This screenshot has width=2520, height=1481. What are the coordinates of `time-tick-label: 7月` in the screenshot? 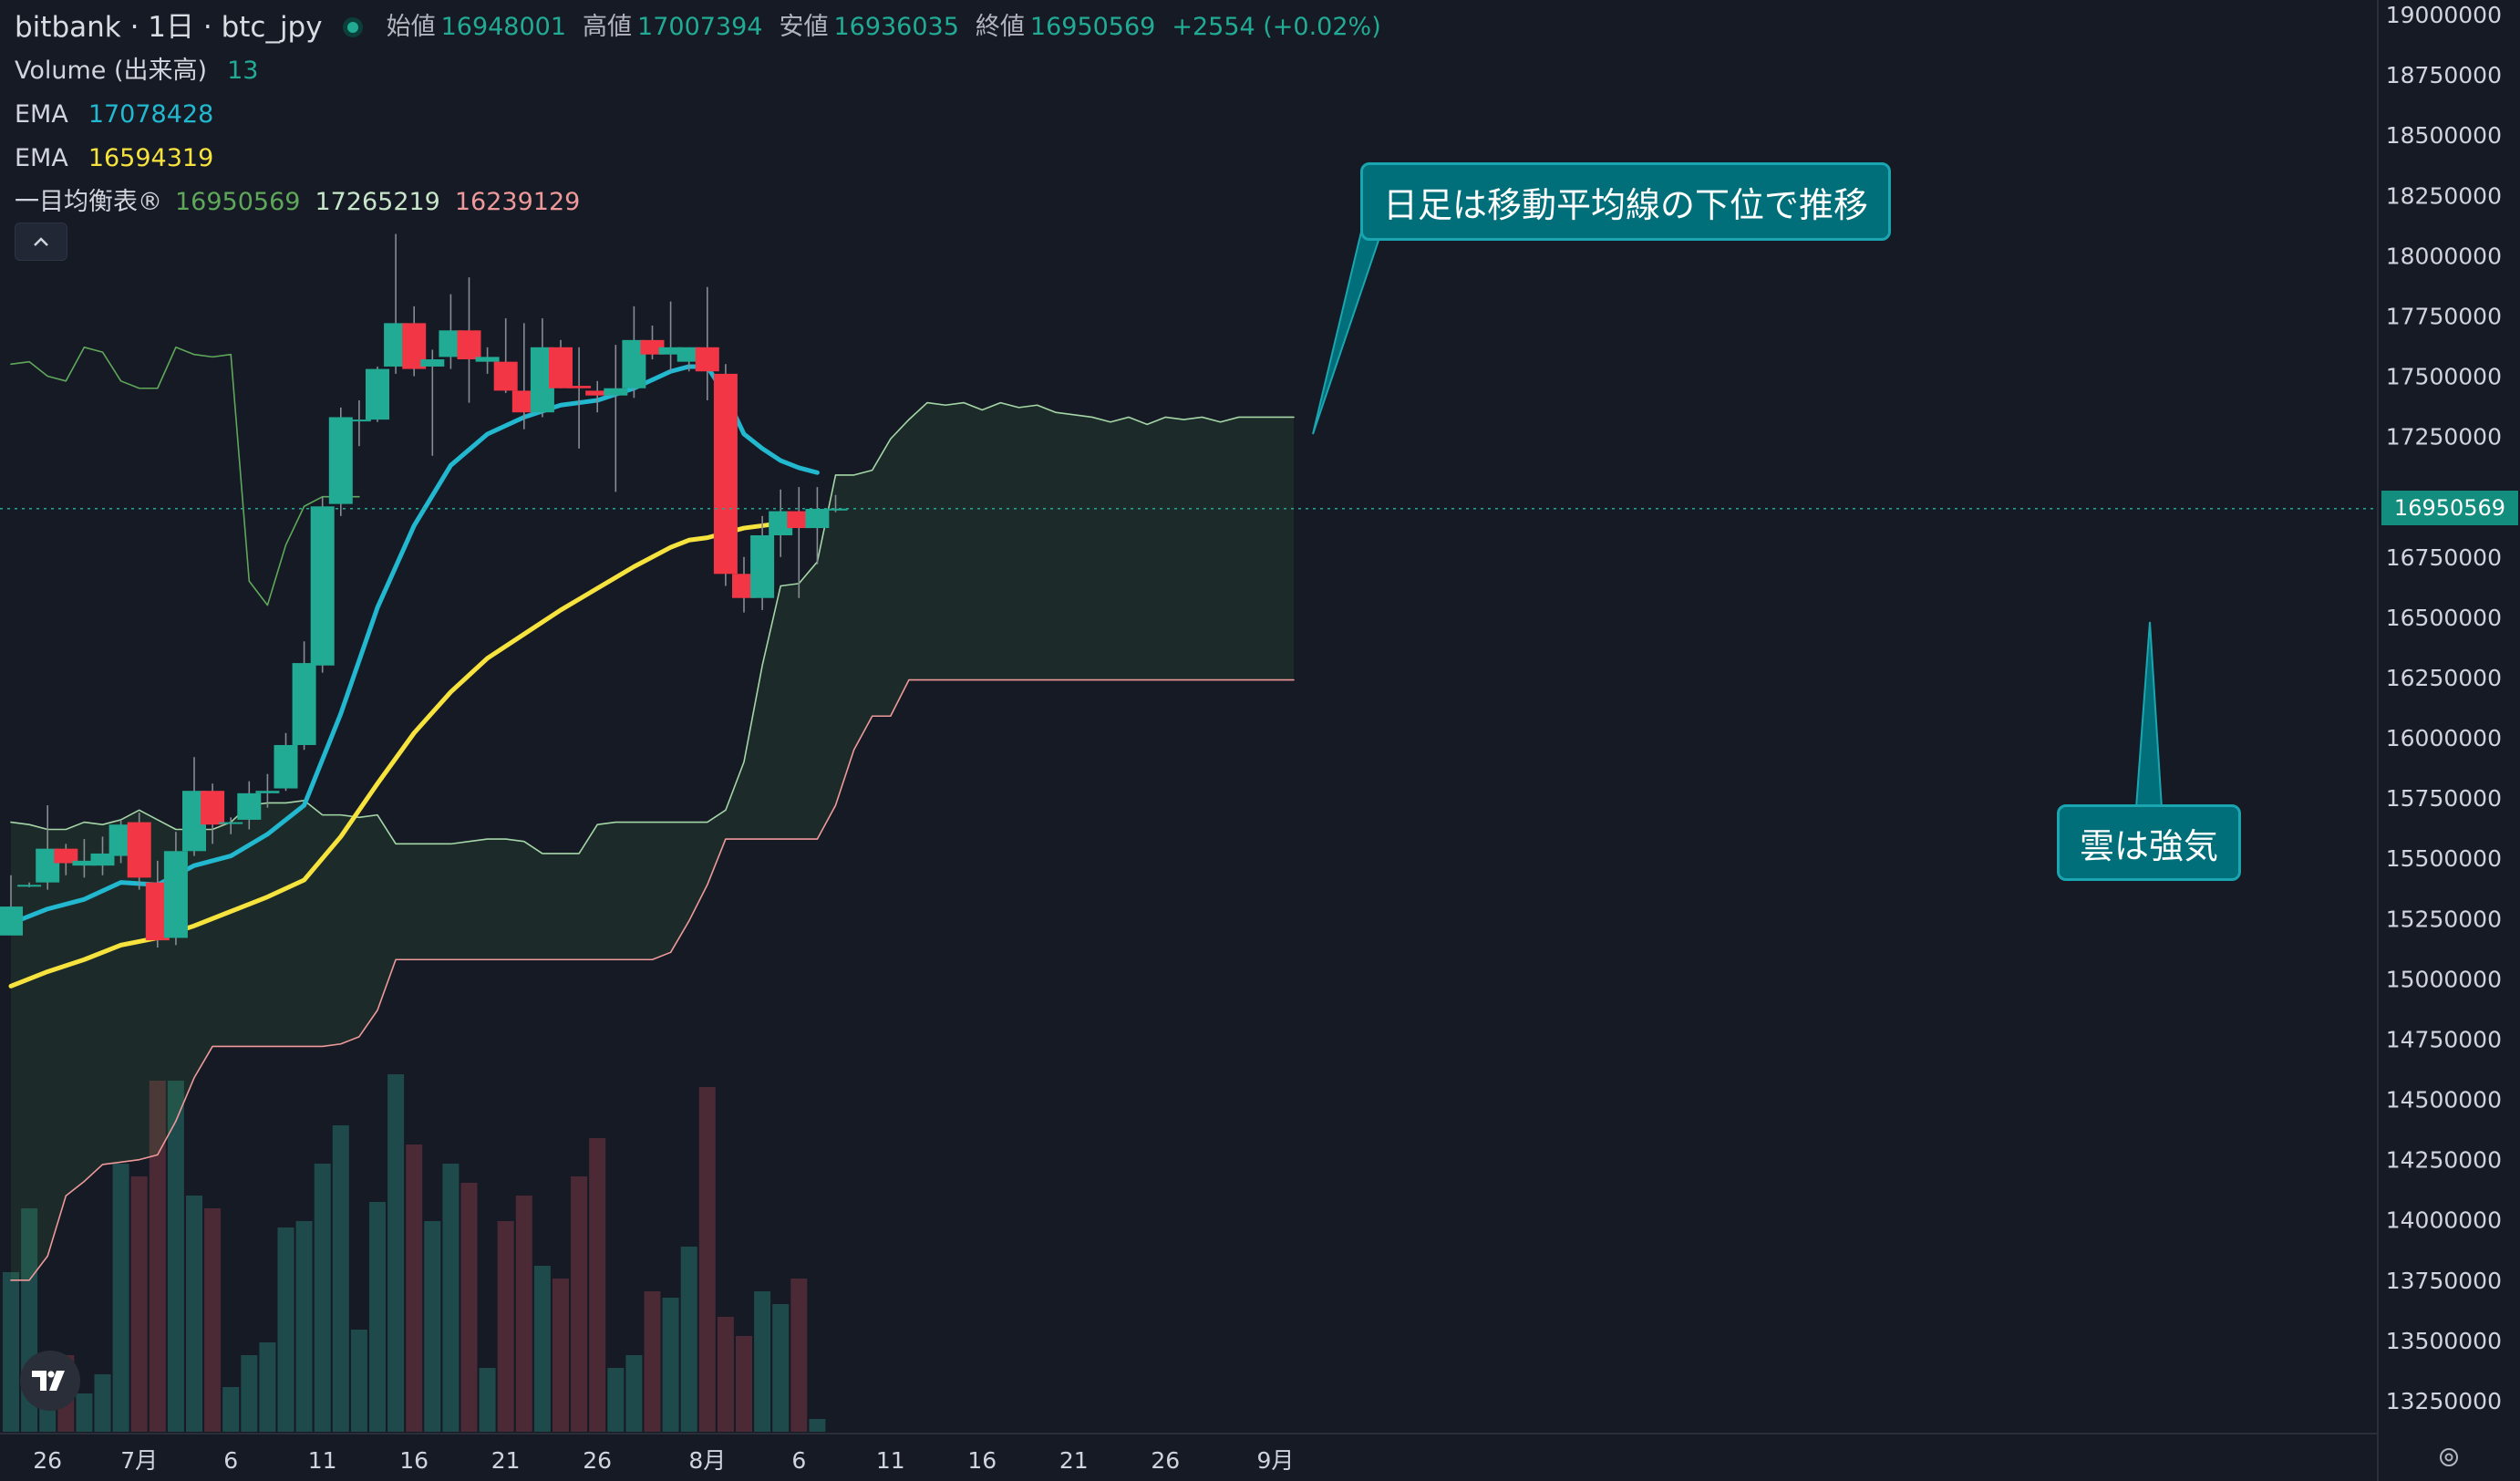 It's located at (139, 1460).